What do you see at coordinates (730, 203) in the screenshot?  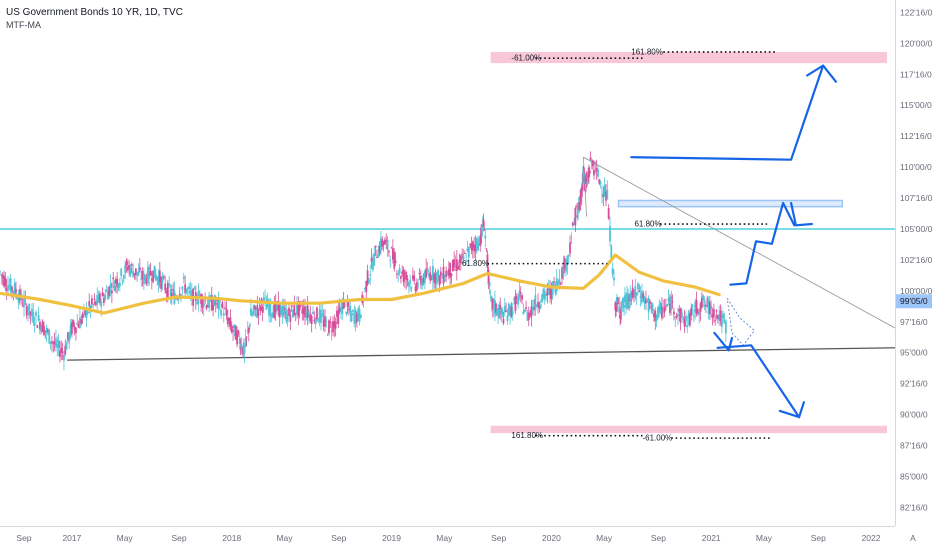 I see `resistance-box` at bounding box center [730, 203].